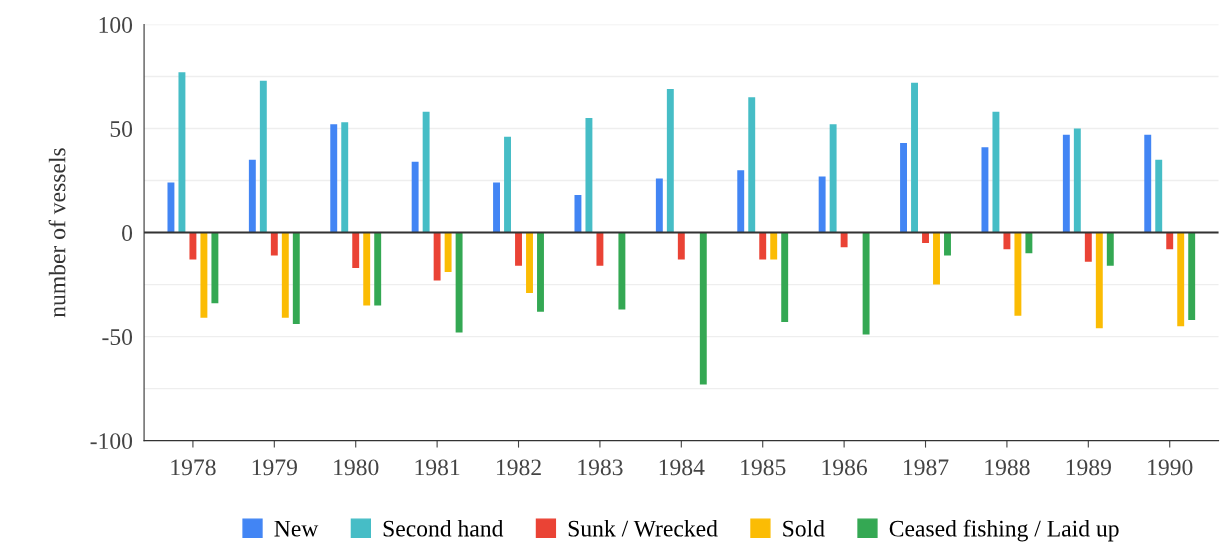 This screenshot has height=544, width=1221. I want to click on x-tick-label: 1981, so click(437, 467).